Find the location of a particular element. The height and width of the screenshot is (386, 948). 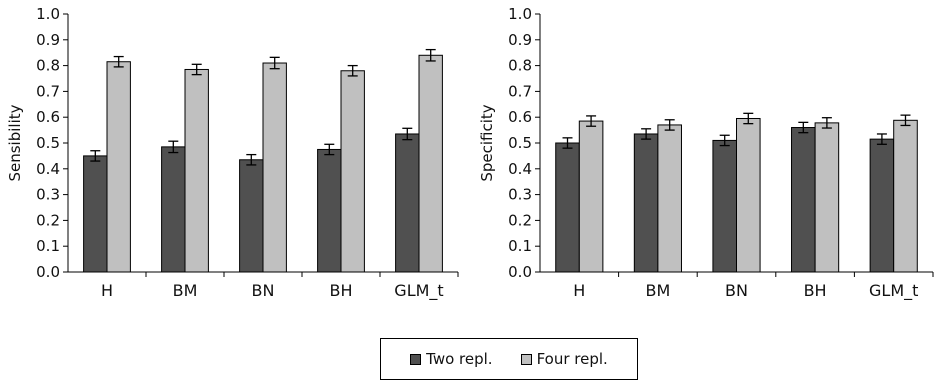

y-axis-label: Specificity is located at coordinates (487, 142).